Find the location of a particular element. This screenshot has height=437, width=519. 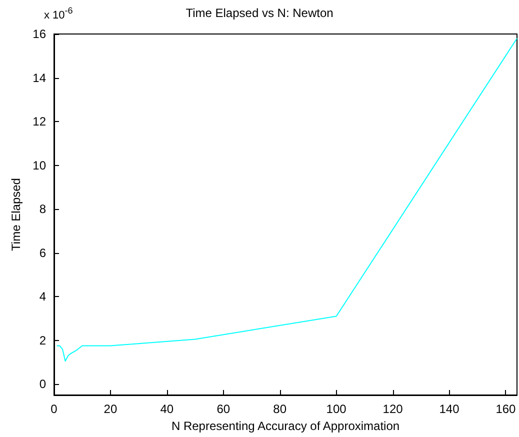

x-tick-label: 160 is located at coordinates (506, 409).